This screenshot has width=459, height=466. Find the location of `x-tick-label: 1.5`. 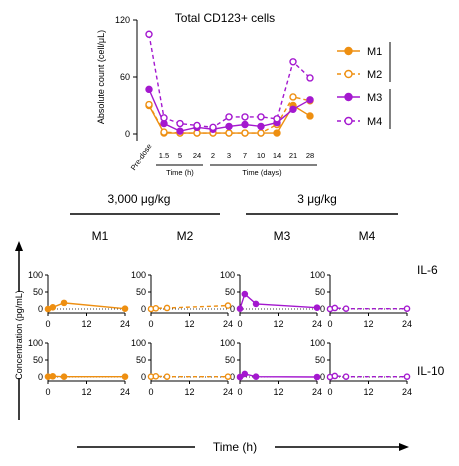

x-tick-label: 1.5 is located at coordinates (164, 155).